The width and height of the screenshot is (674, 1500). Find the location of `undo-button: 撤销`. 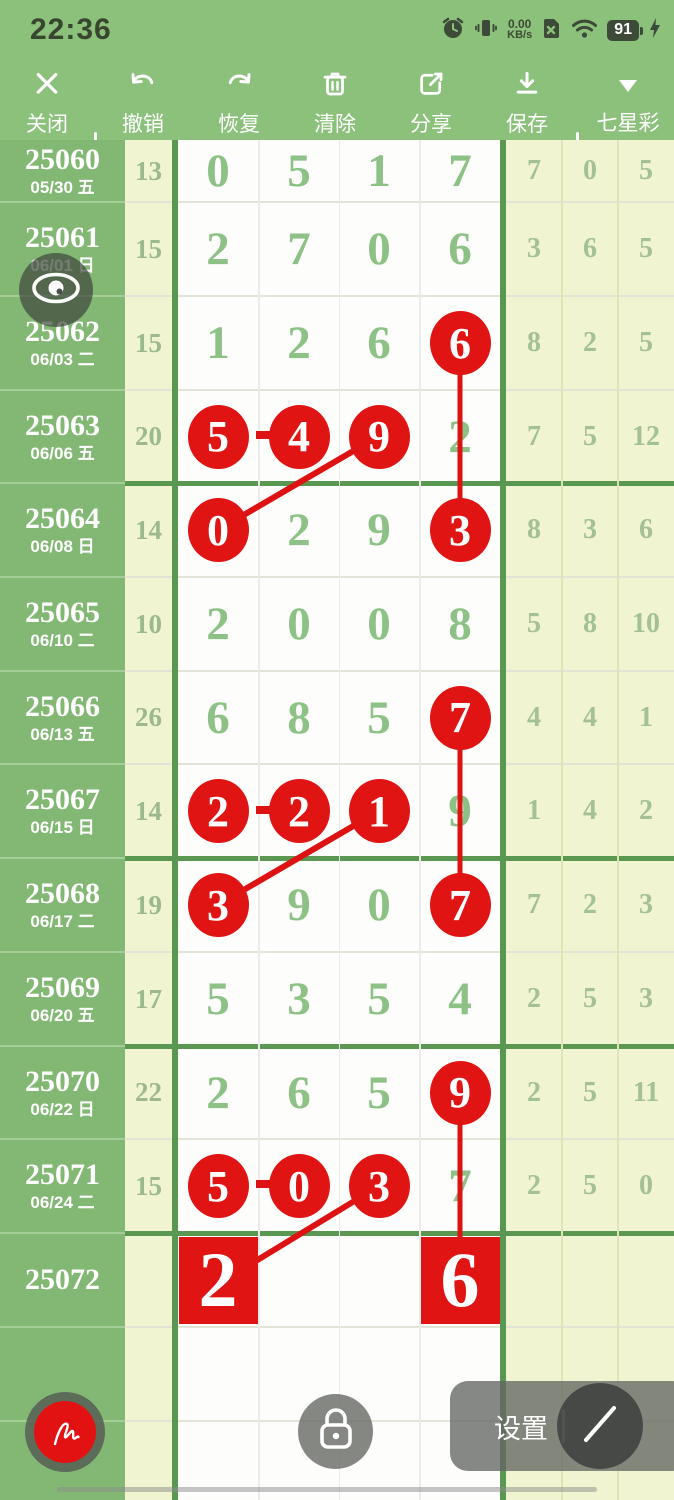

undo-button: 撤销 is located at coordinates (143, 100).